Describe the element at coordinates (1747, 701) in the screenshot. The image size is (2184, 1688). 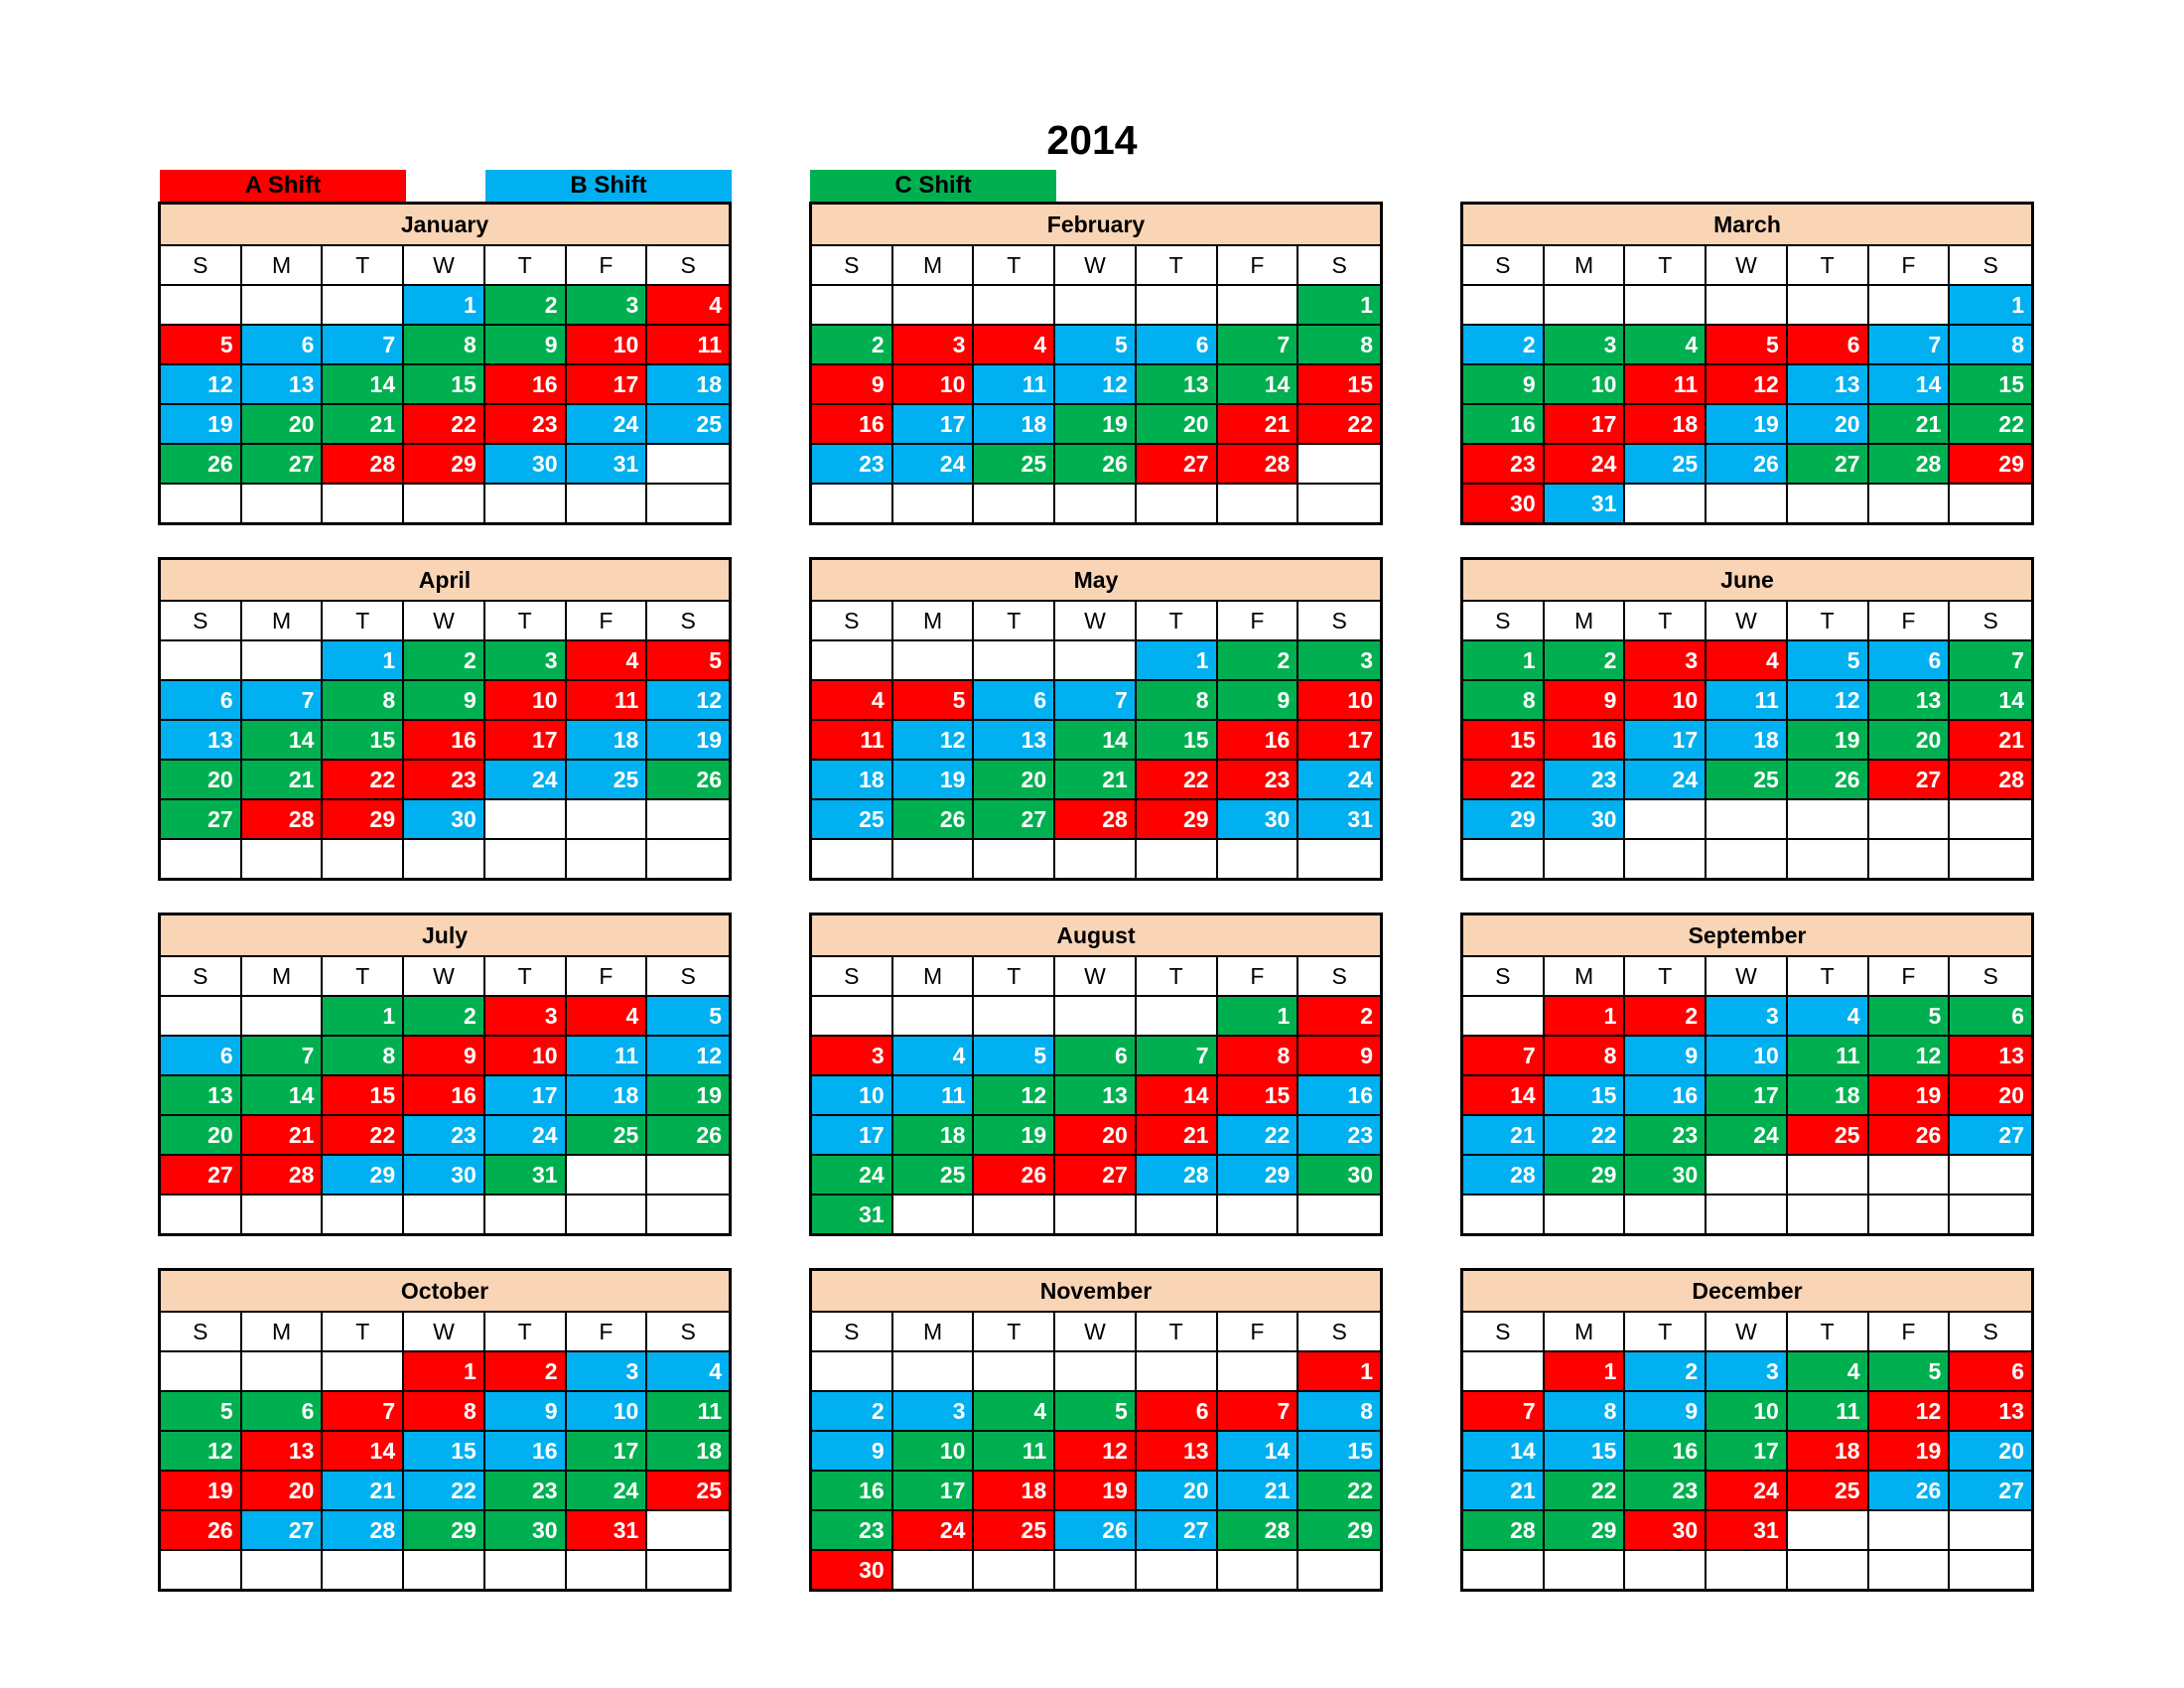
I see `day-cell-shift-b: 11` at that location.